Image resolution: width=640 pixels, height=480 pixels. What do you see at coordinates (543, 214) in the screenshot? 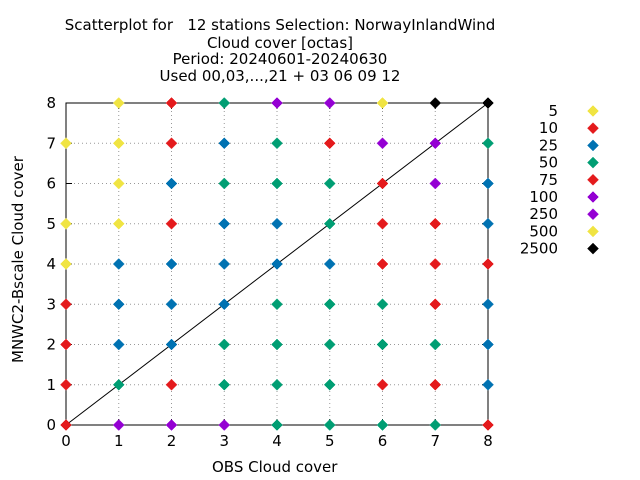
I see `legend-label: 250` at bounding box center [543, 214].